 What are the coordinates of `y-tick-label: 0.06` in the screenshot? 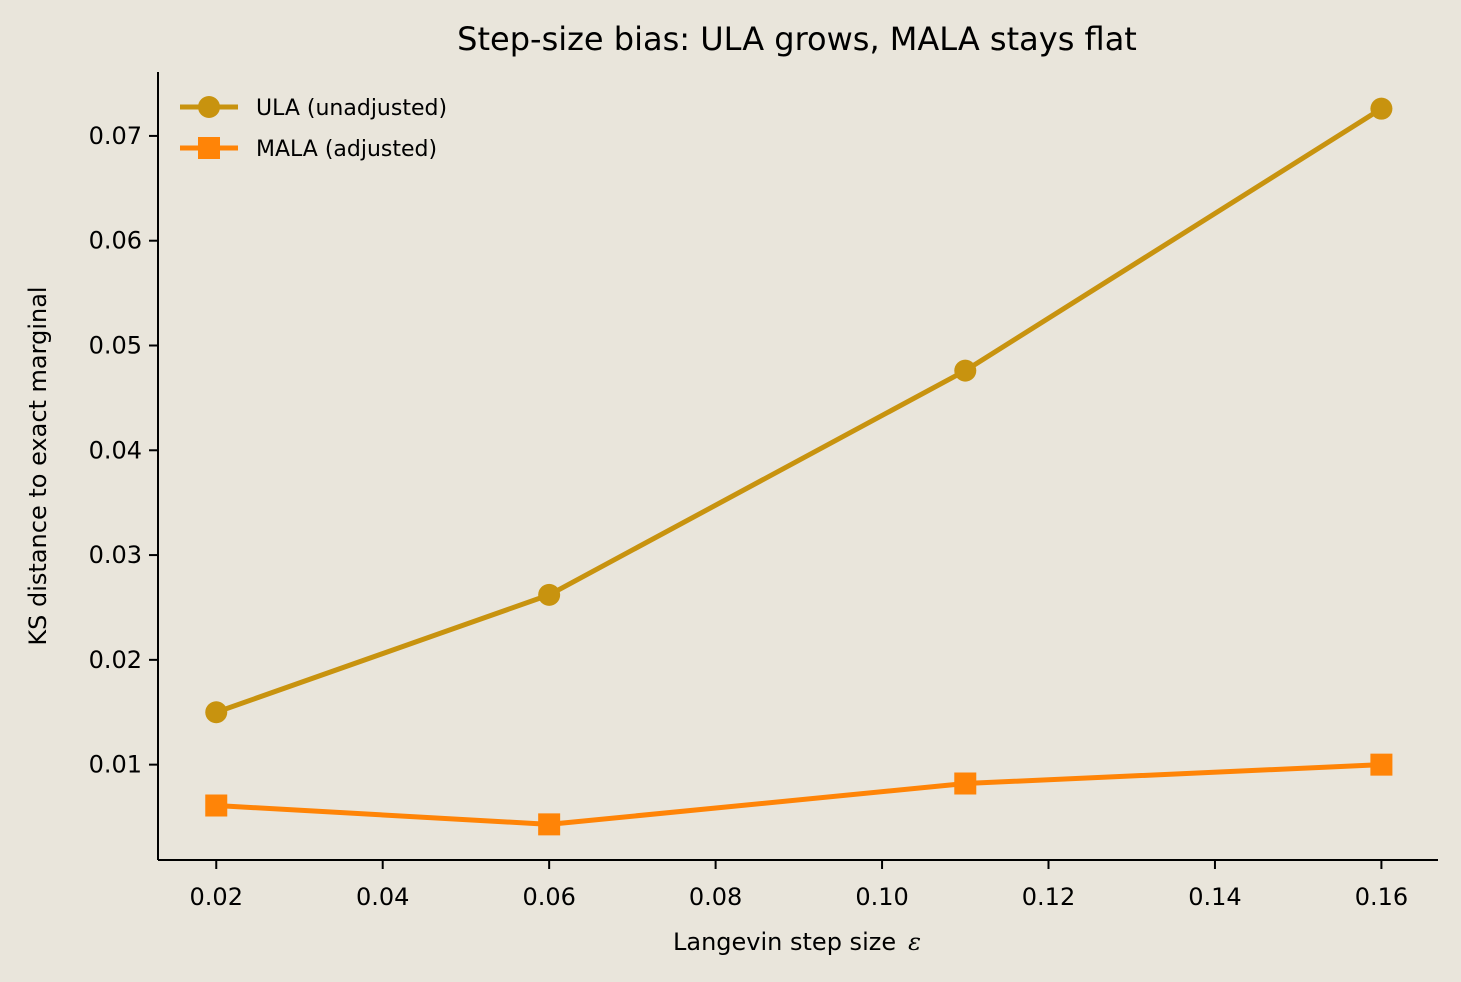 It's located at (115, 241).